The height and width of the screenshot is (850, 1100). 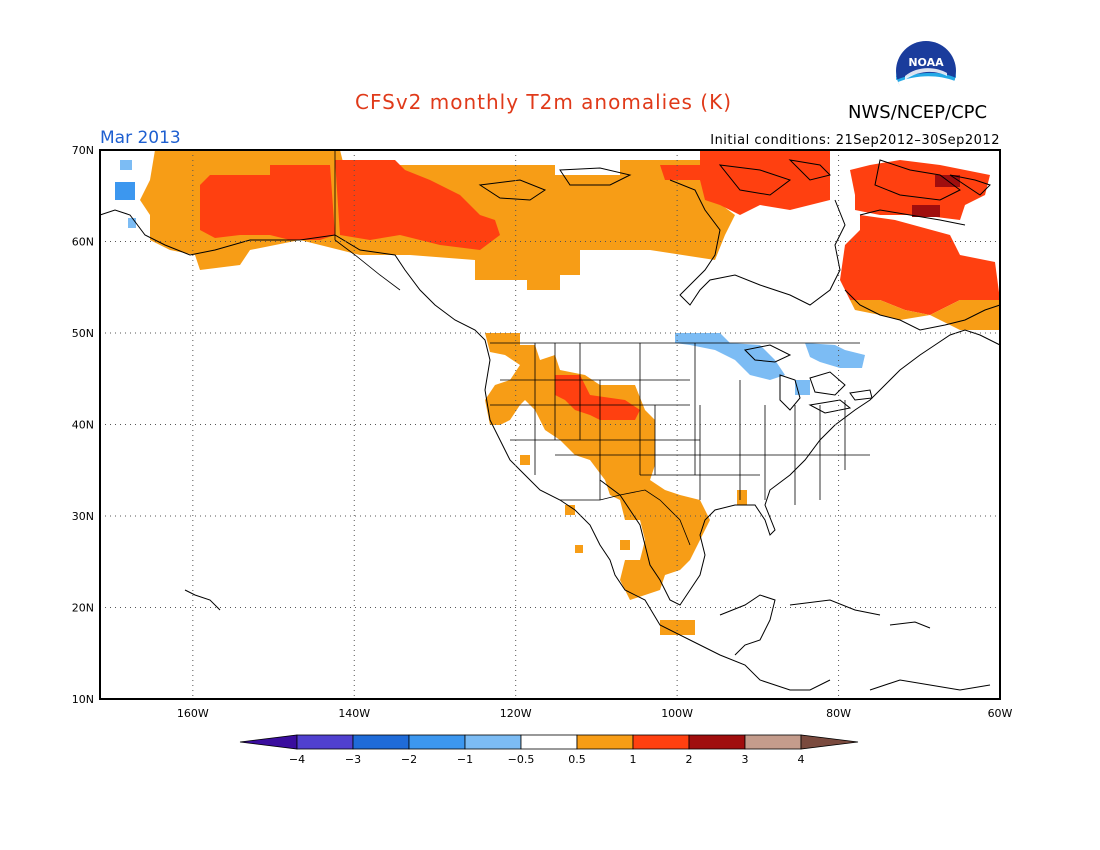 I want to click on noaa-logo-text: NOAA, so click(x=926, y=62).